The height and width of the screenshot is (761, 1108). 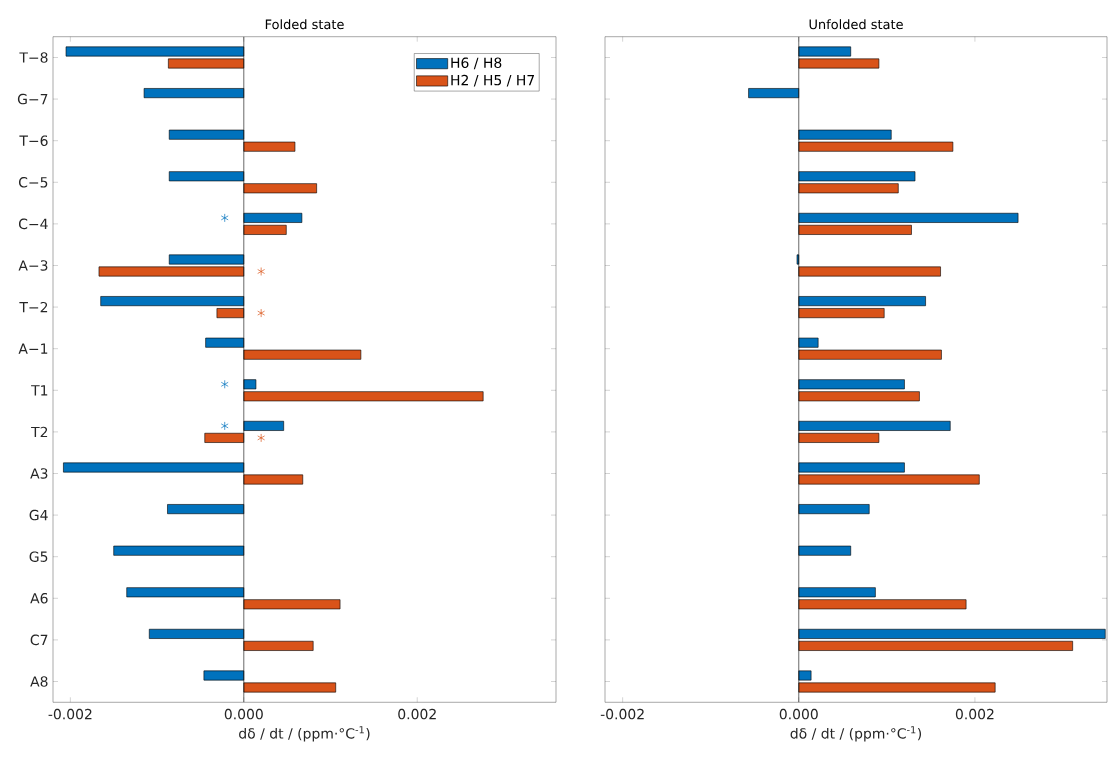 I want to click on y-tick-label: A3, so click(x=39, y=473).